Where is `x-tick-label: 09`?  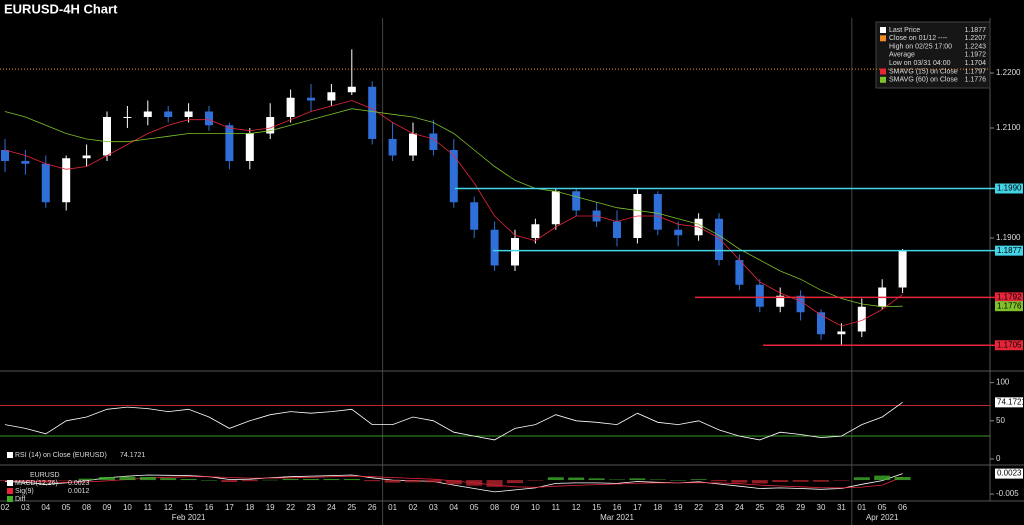 x-tick-label: 09 is located at coordinates (107, 507).